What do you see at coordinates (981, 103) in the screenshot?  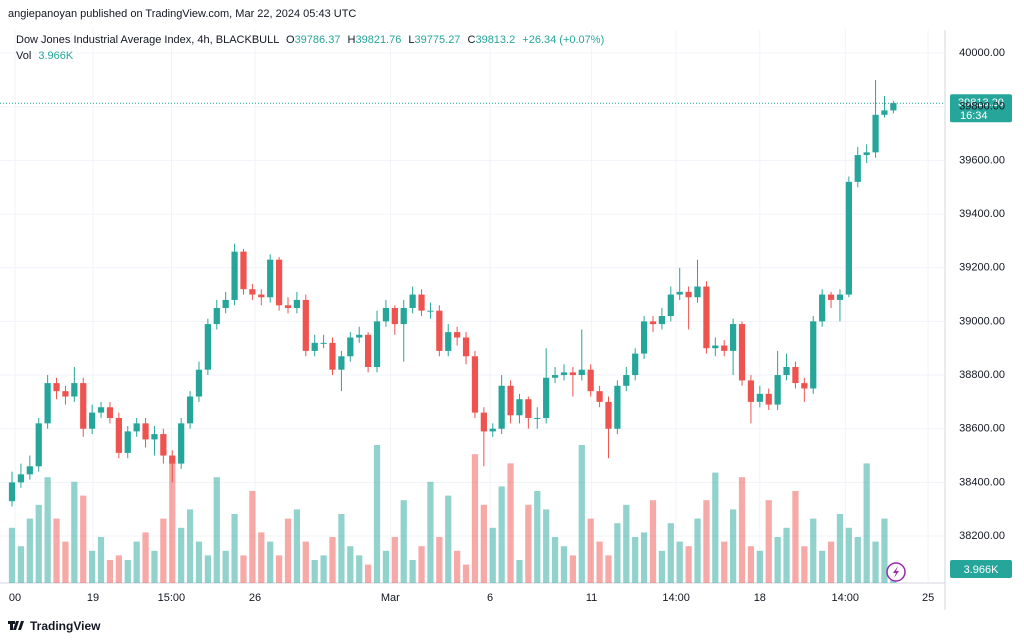 I see `last-price-label: 39813.20` at bounding box center [981, 103].